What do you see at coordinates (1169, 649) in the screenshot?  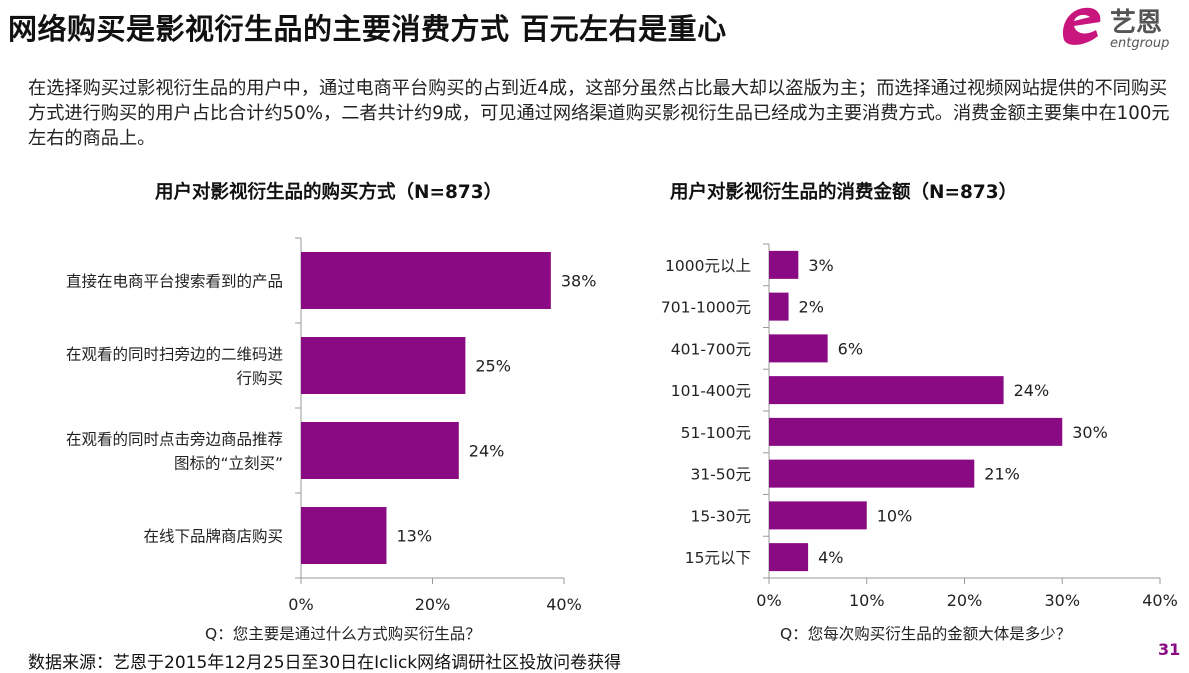 I see `page-number: 31` at bounding box center [1169, 649].